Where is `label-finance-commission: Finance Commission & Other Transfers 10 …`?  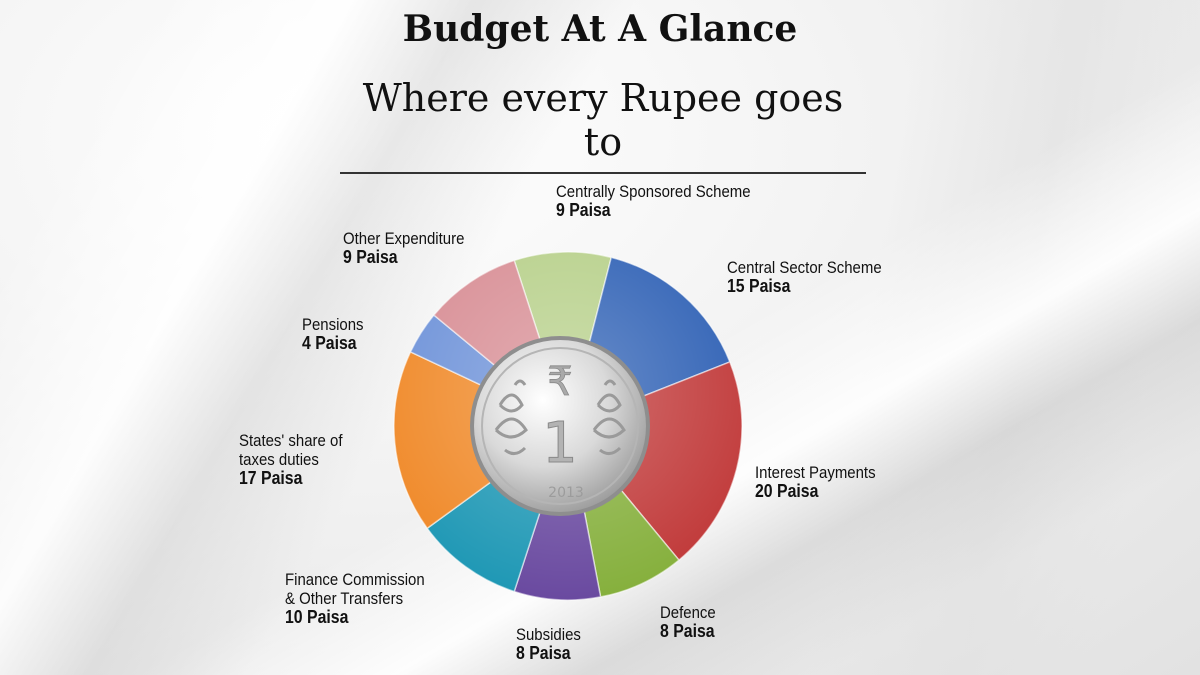
label-finance-commission: Finance Commission & Other Transfers 10 … is located at coordinates (355, 598).